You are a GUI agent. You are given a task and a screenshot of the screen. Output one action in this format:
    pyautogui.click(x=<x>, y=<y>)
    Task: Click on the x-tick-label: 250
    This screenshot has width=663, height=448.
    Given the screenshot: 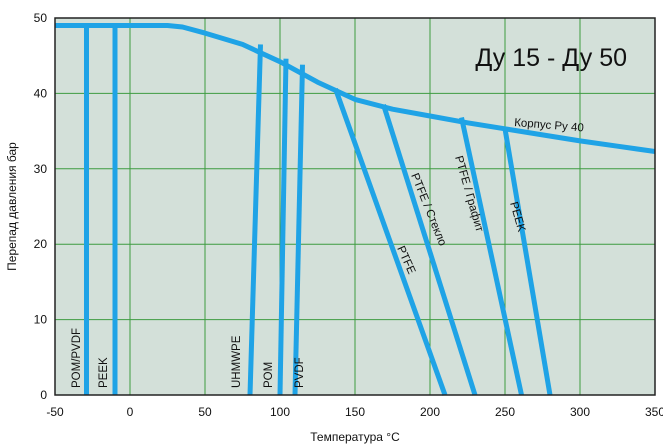 What is the action you would take?
    pyautogui.click(x=505, y=412)
    